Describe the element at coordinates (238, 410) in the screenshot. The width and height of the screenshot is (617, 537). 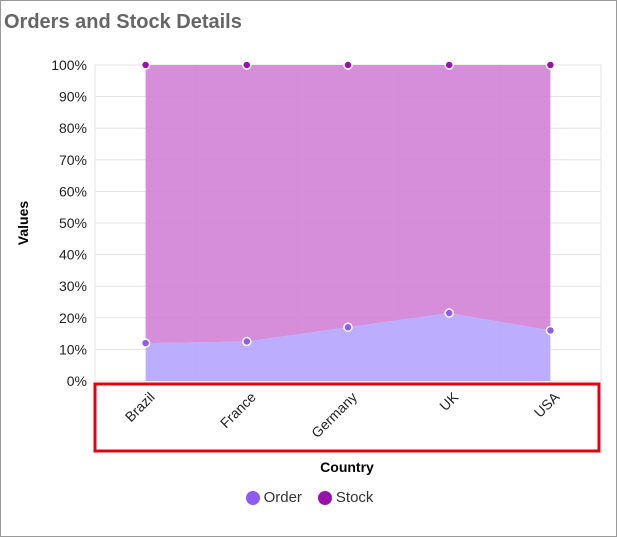
I see `x-tick-label: France` at that location.